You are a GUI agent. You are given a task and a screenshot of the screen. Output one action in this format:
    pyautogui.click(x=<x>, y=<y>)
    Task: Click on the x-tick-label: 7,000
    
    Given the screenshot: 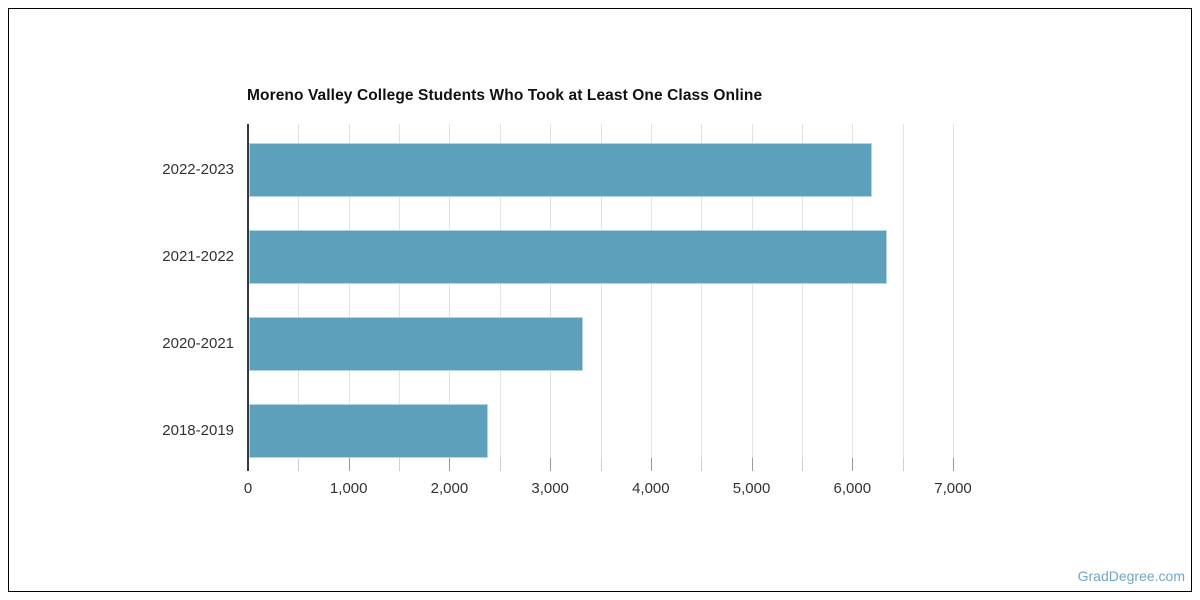 What is the action you would take?
    pyautogui.click(x=953, y=488)
    